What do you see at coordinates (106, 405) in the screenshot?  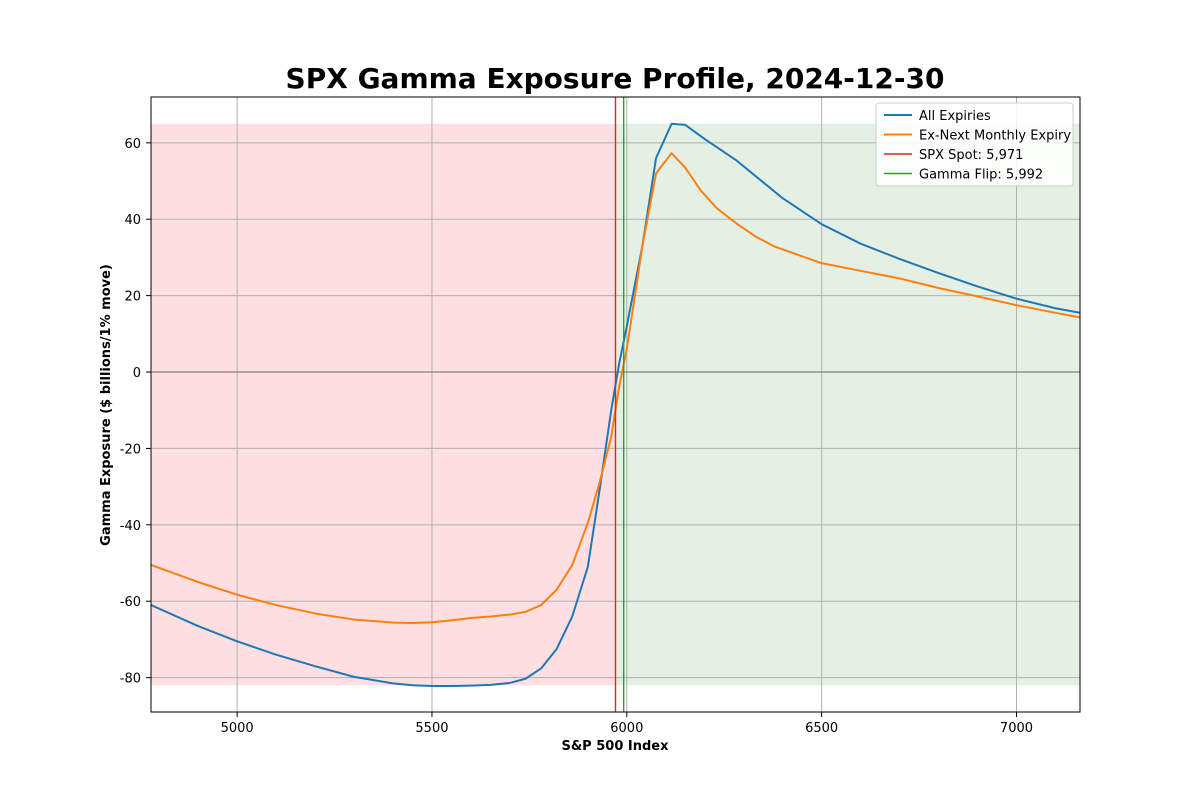 I see `y-axis-label: Gamma Exposure ($ billions/1% move)` at bounding box center [106, 405].